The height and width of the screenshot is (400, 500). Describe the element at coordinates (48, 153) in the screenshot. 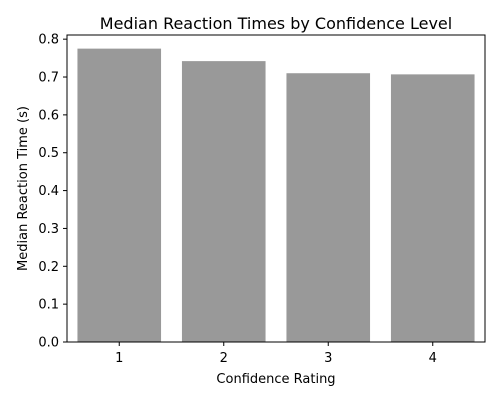

I see `y-tick-label: 0.5` at that location.